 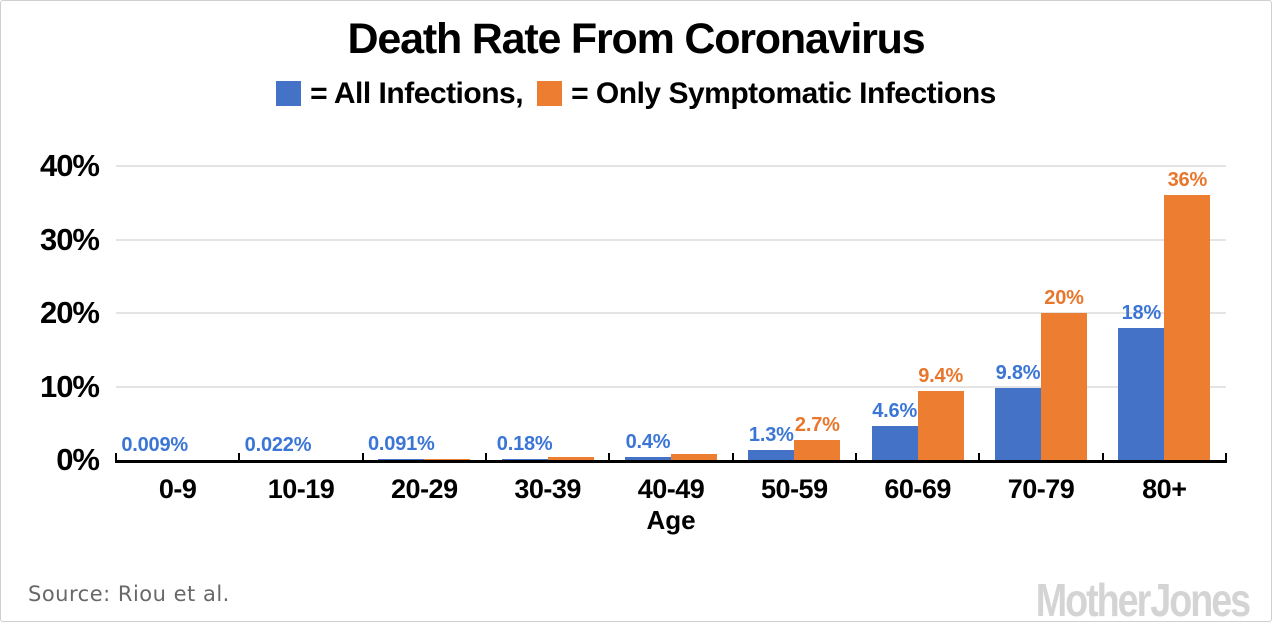 What do you see at coordinates (941, 375) in the screenshot?
I see `bar-value-label-symptomatic: 9.4%` at bounding box center [941, 375].